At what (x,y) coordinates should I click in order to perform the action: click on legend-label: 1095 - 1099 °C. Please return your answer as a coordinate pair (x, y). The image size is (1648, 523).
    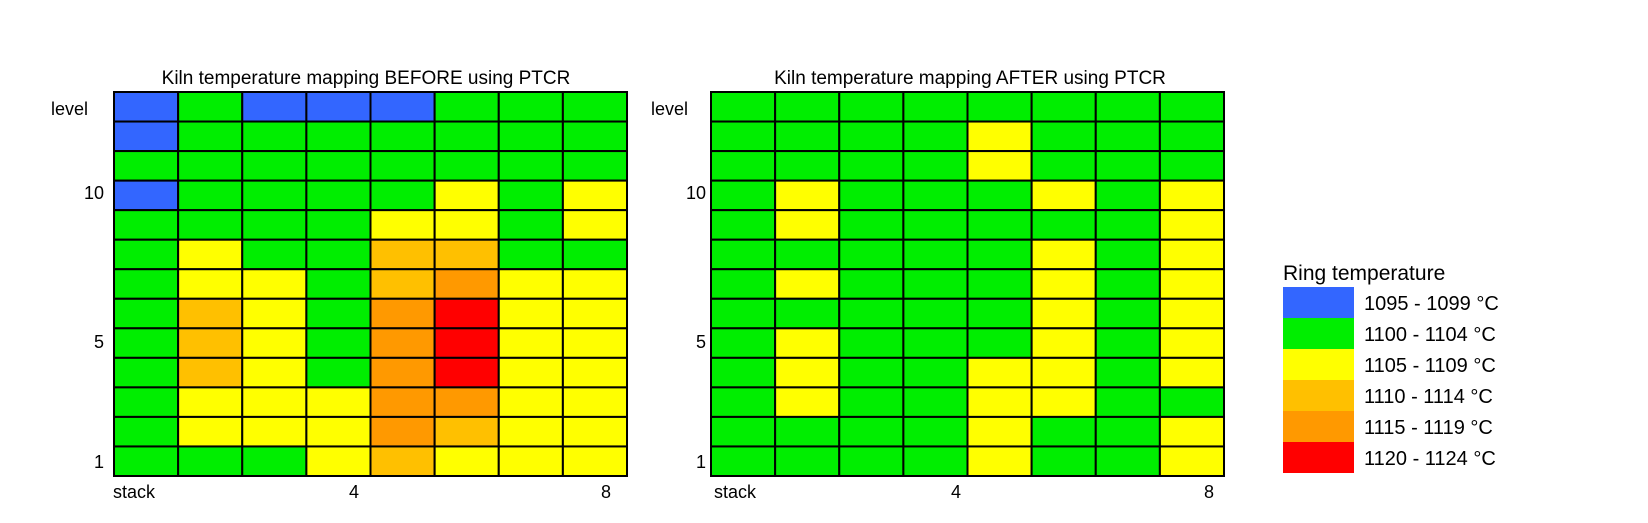
    Looking at the image, I should click on (1431, 304).